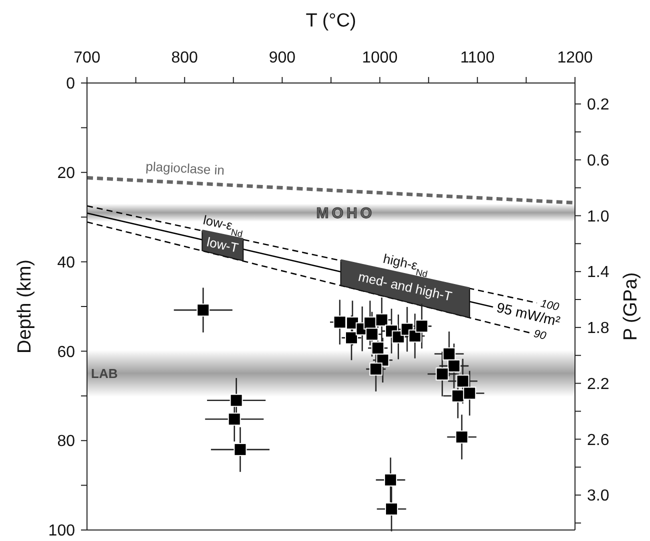 The width and height of the screenshot is (650, 541). I want to click on x-tick-label: 1100, so click(477, 58).